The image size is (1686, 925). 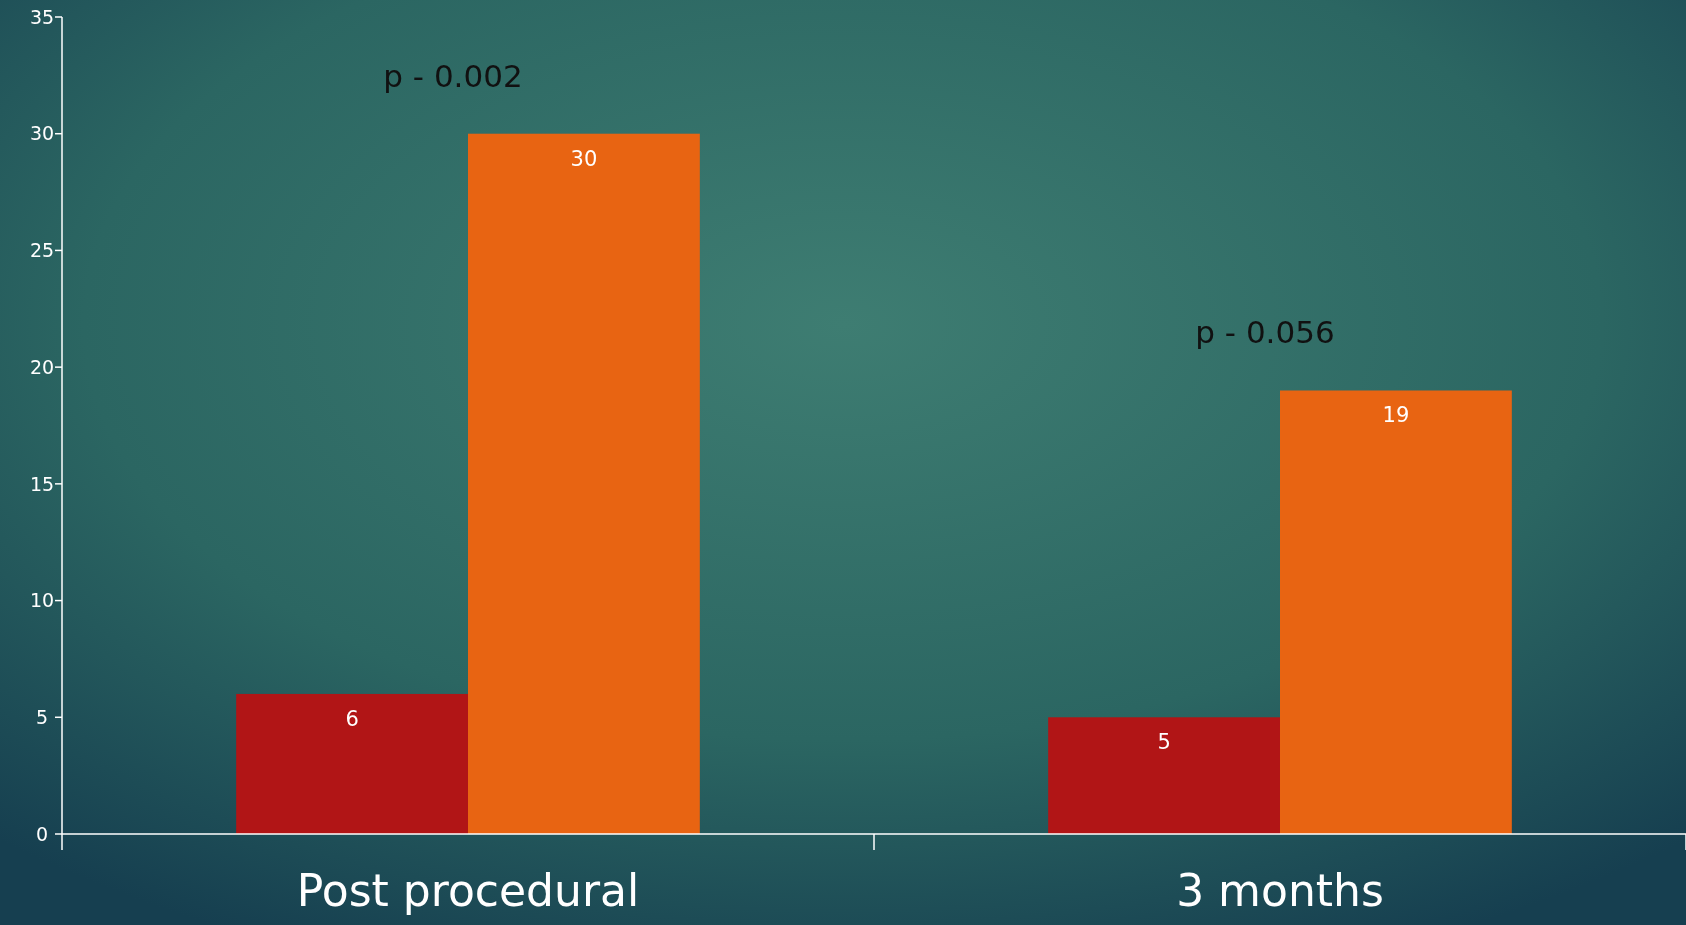 I want to click on y-tick-label: 20, so click(x=42, y=366).